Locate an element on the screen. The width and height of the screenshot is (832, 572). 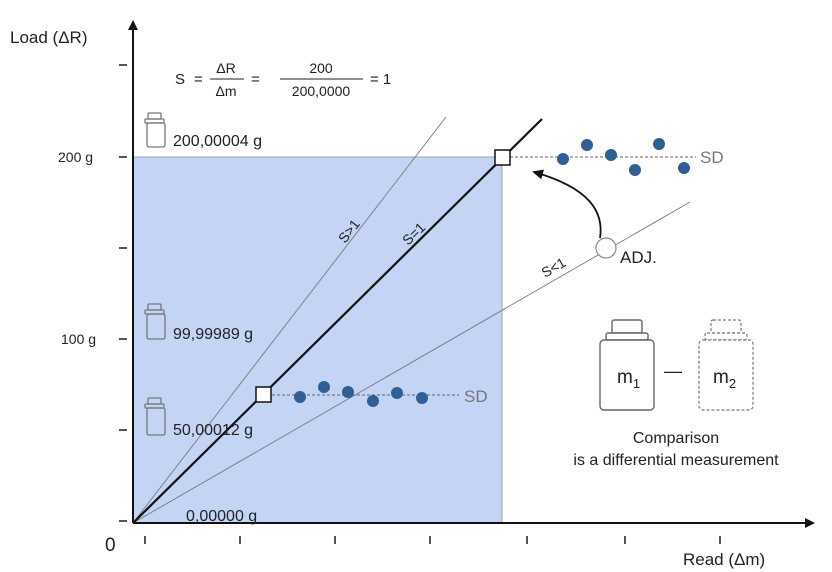
weight-label-0: 0,00000 g is located at coordinates (221, 516).